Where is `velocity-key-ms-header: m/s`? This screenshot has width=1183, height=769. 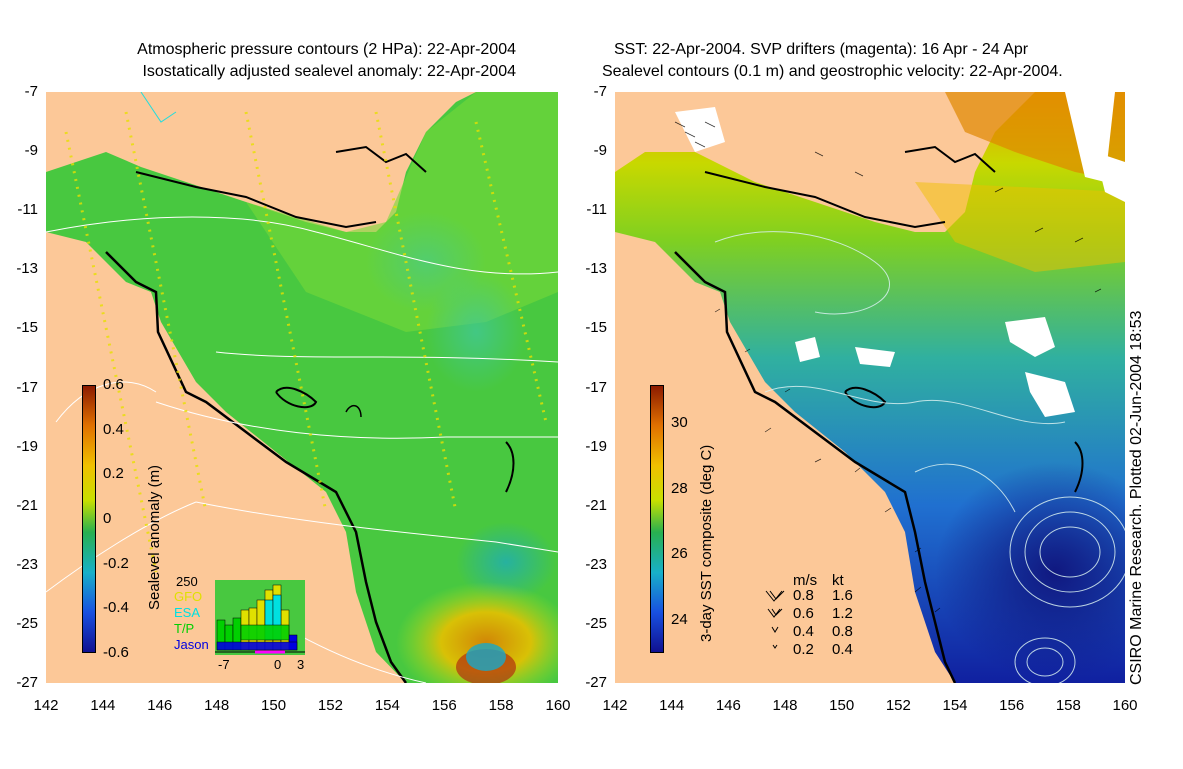 velocity-key-ms-header: m/s is located at coordinates (805, 580).